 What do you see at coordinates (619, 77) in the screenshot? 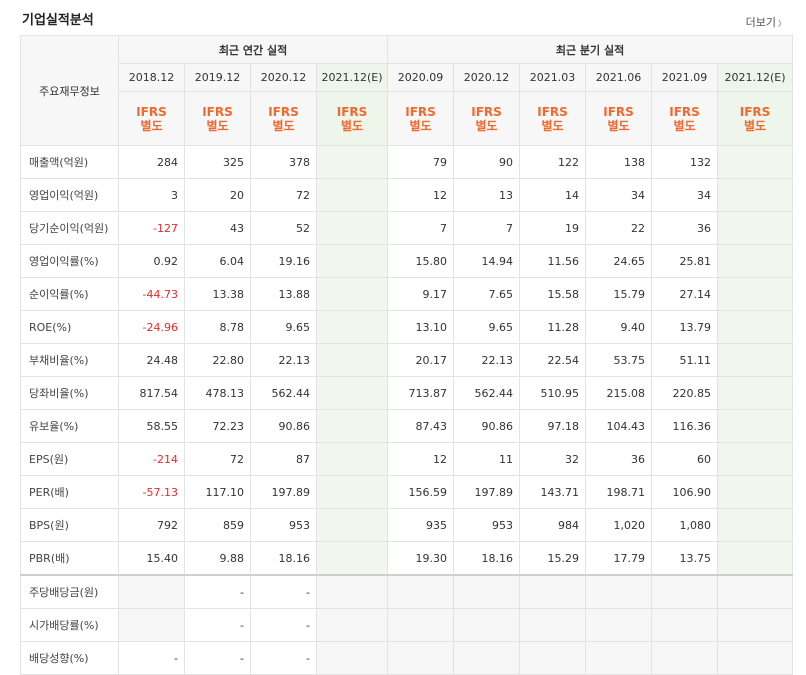
I see `period-header: 2021.06` at bounding box center [619, 77].